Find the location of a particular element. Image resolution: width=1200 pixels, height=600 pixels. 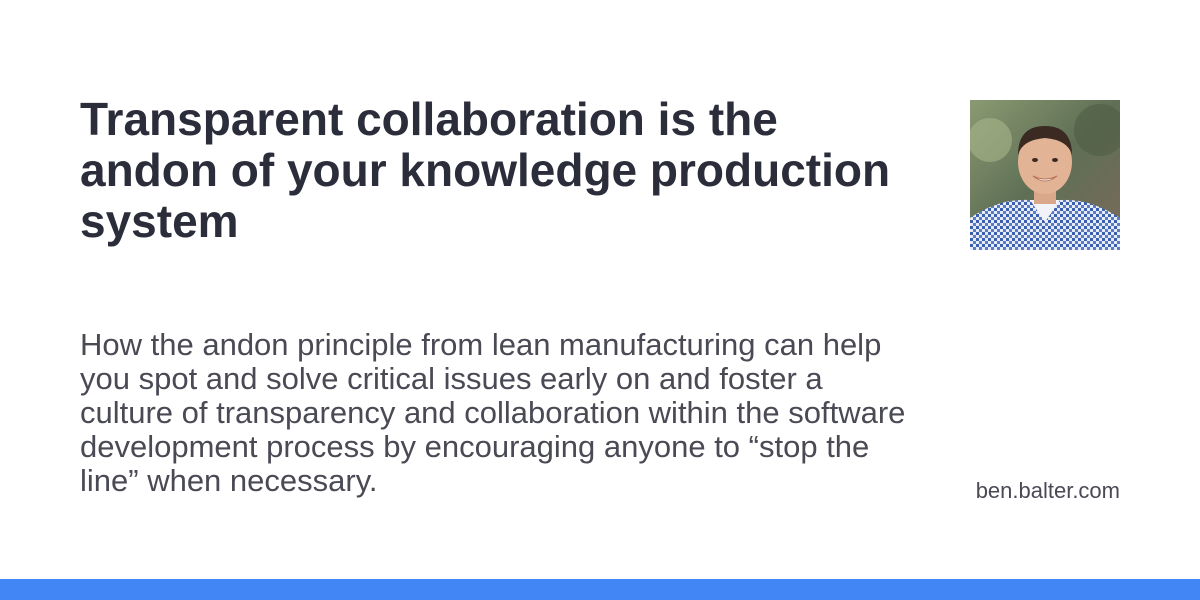

author-avatar is located at coordinates (1045, 175).